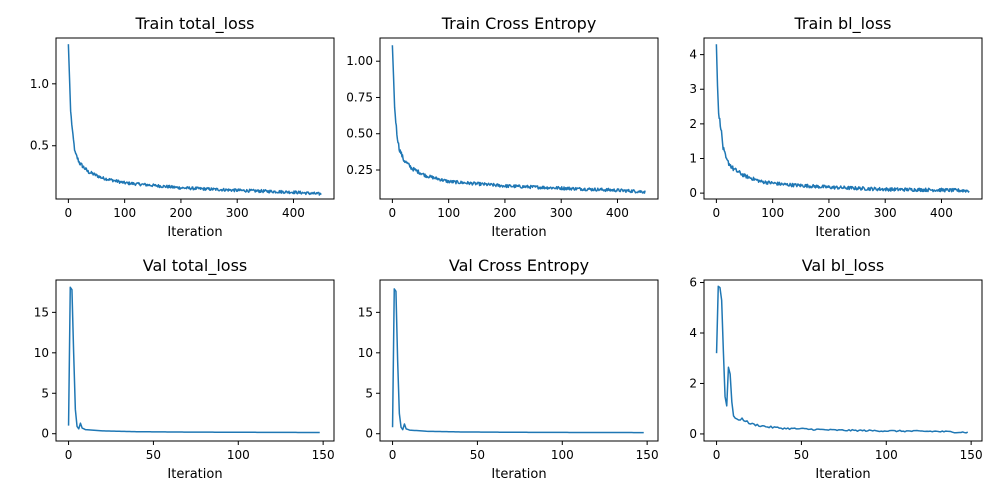 The image size is (1000, 500). I want to click on chart-title: Val total_loss, so click(195, 266).